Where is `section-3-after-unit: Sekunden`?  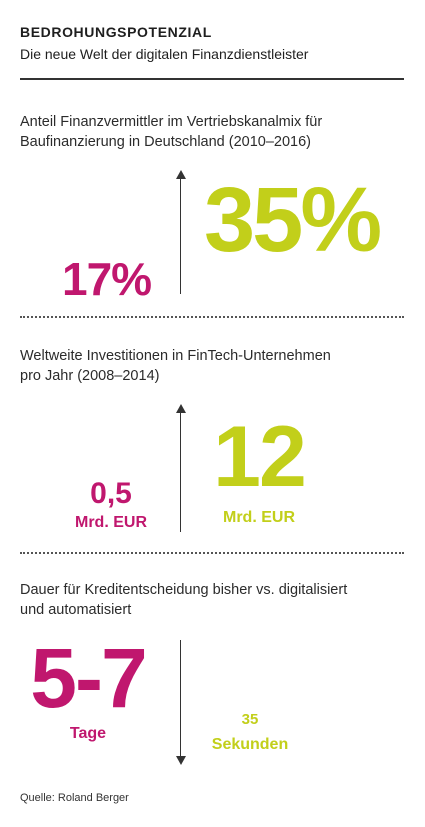
section-3-after-unit: Sekunden is located at coordinates (250, 744).